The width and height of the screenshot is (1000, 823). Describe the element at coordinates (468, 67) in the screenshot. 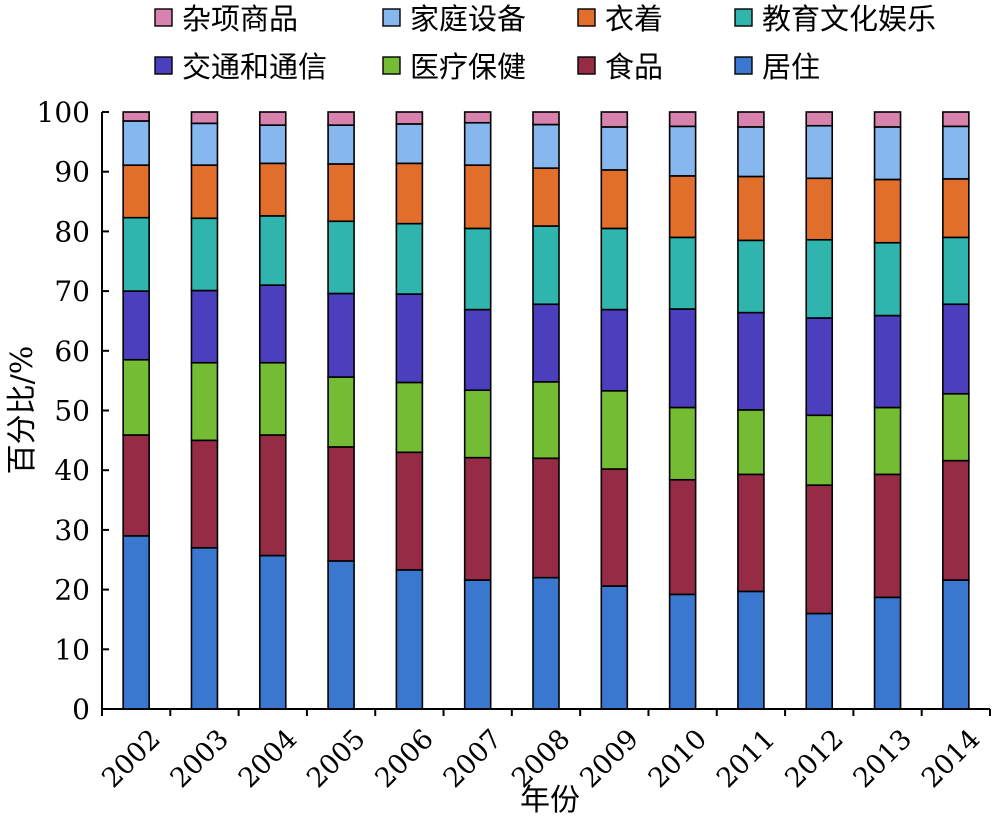

I see `legend-label: 医疗保健` at that location.